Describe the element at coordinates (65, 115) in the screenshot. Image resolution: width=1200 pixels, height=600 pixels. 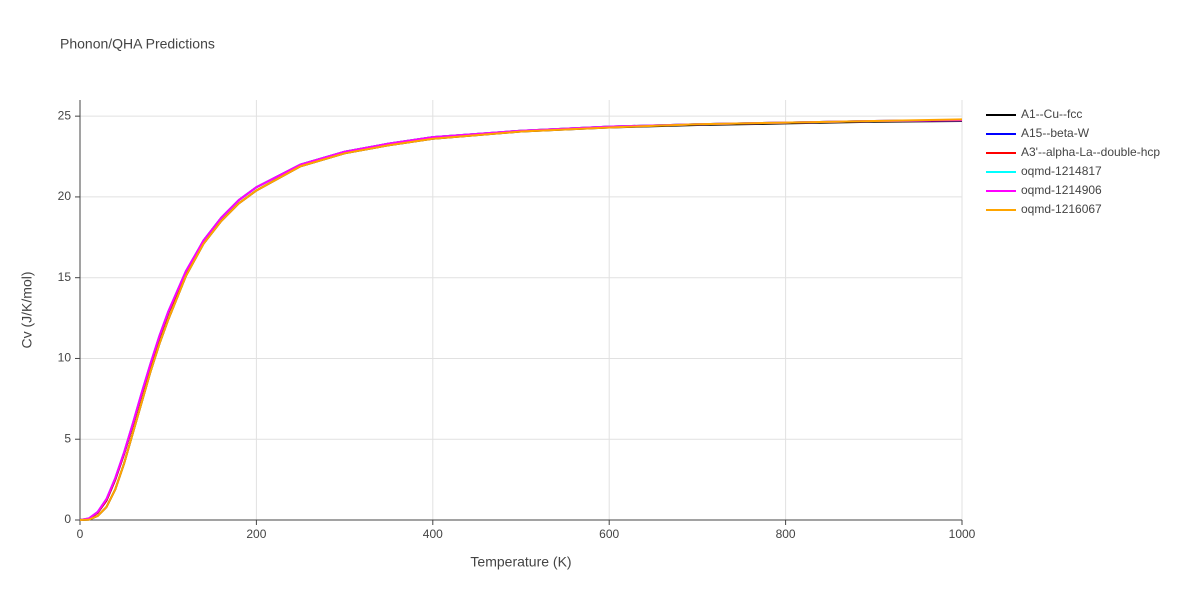
I see `y-tick-label: 25` at that location.